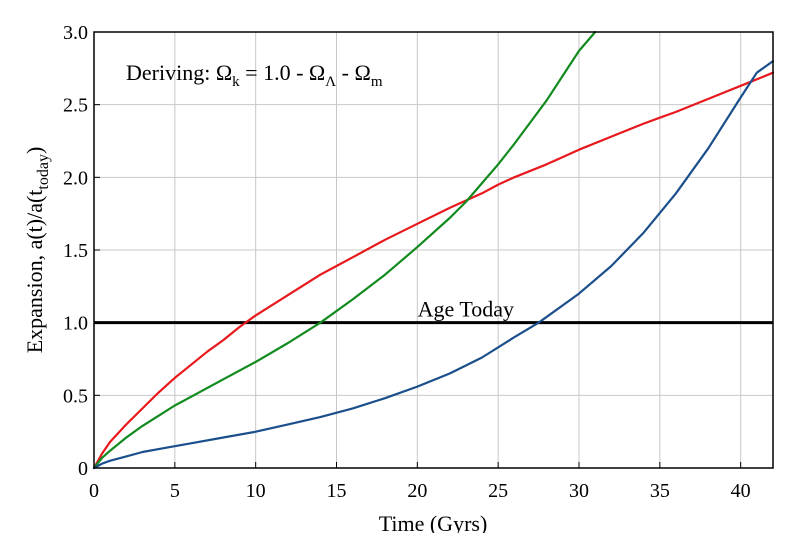 This screenshot has width=804, height=533. I want to click on x-tick-label: 20, so click(417, 491).